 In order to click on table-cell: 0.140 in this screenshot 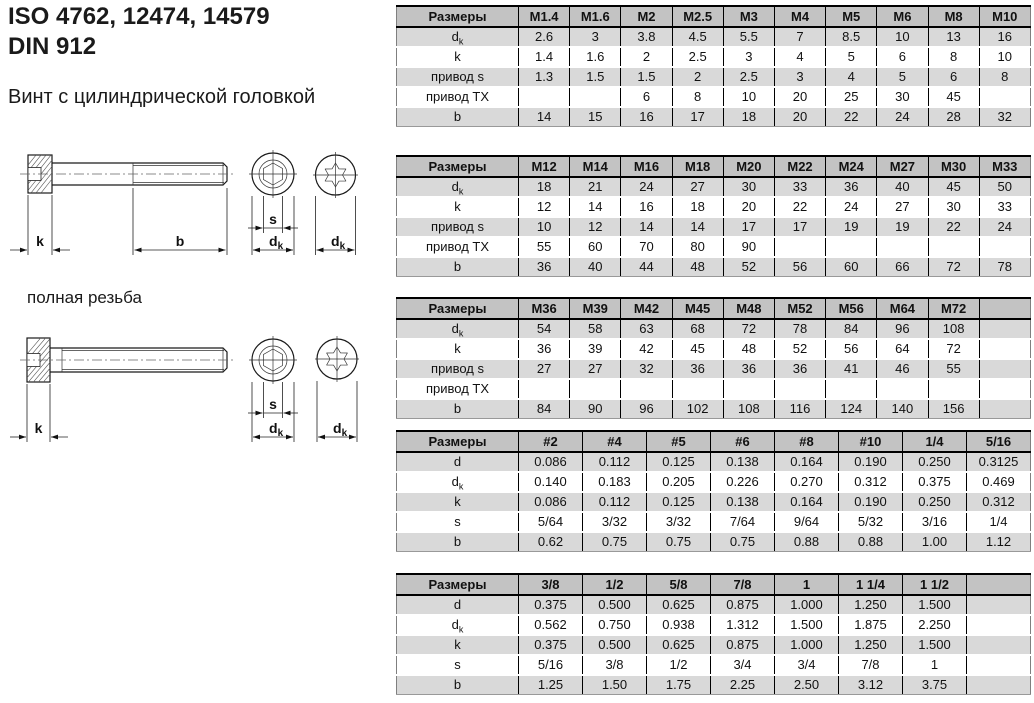, I will do `click(550, 481)`.